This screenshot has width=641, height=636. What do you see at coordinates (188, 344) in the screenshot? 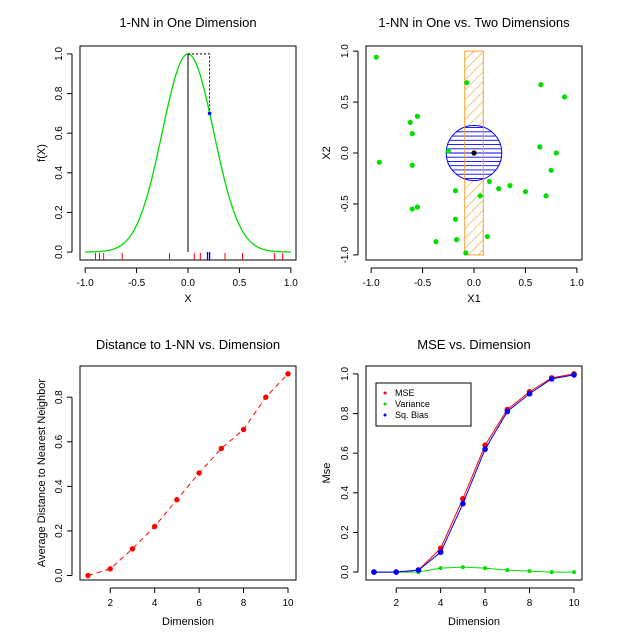
I see `panel3-title: Distance to 1-NN vs. Dimension` at bounding box center [188, 344].